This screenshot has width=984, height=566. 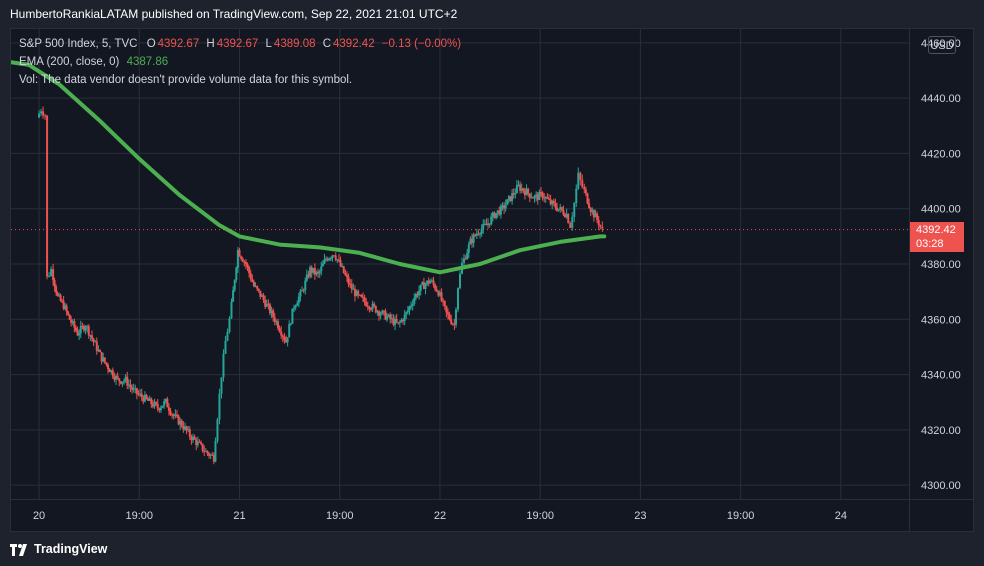 I want to click on y-tick-label: 4300.00, so click(x=941, y=486).